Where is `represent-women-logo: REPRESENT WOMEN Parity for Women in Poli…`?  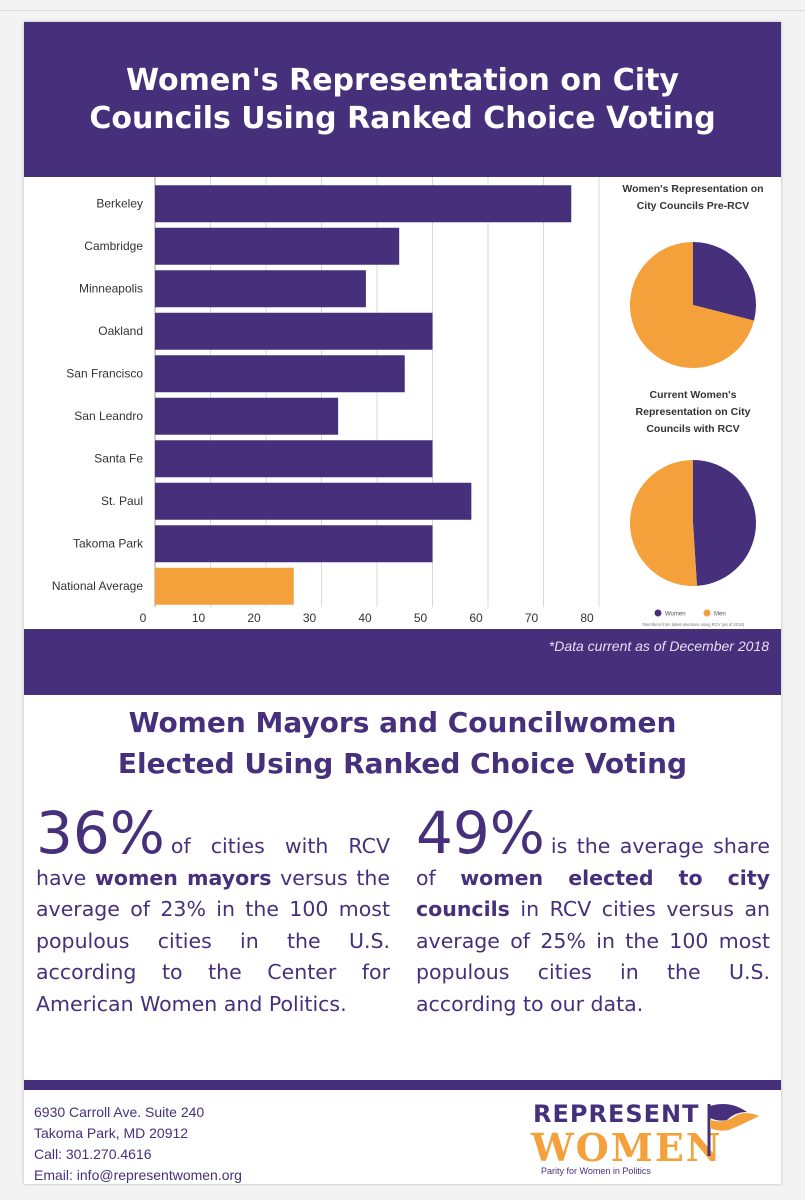 represent-women-logo: REPRESENT WOMEN Parity for Women in Poli… is located at coordinates (649, 1140).